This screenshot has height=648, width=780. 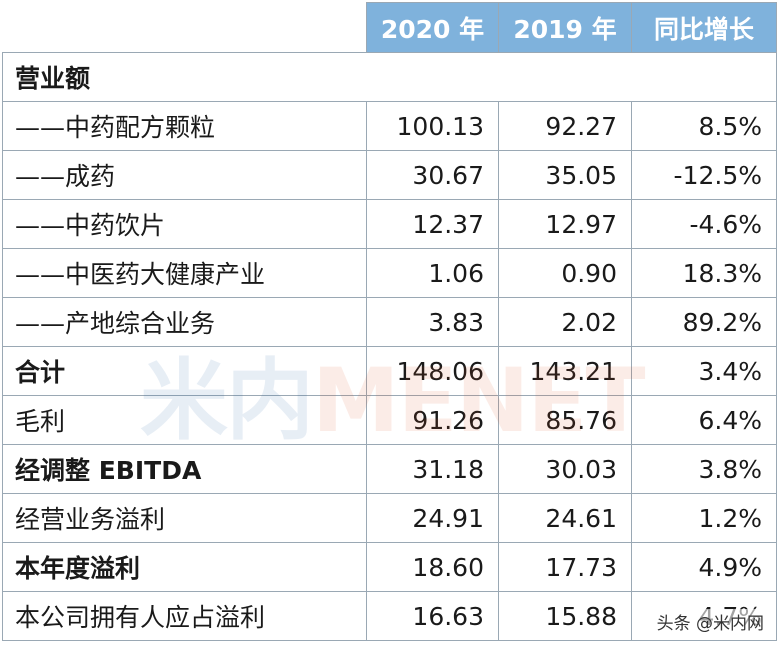 I want to click on row-value-2020: 30.67, so click(x=432, y=175).